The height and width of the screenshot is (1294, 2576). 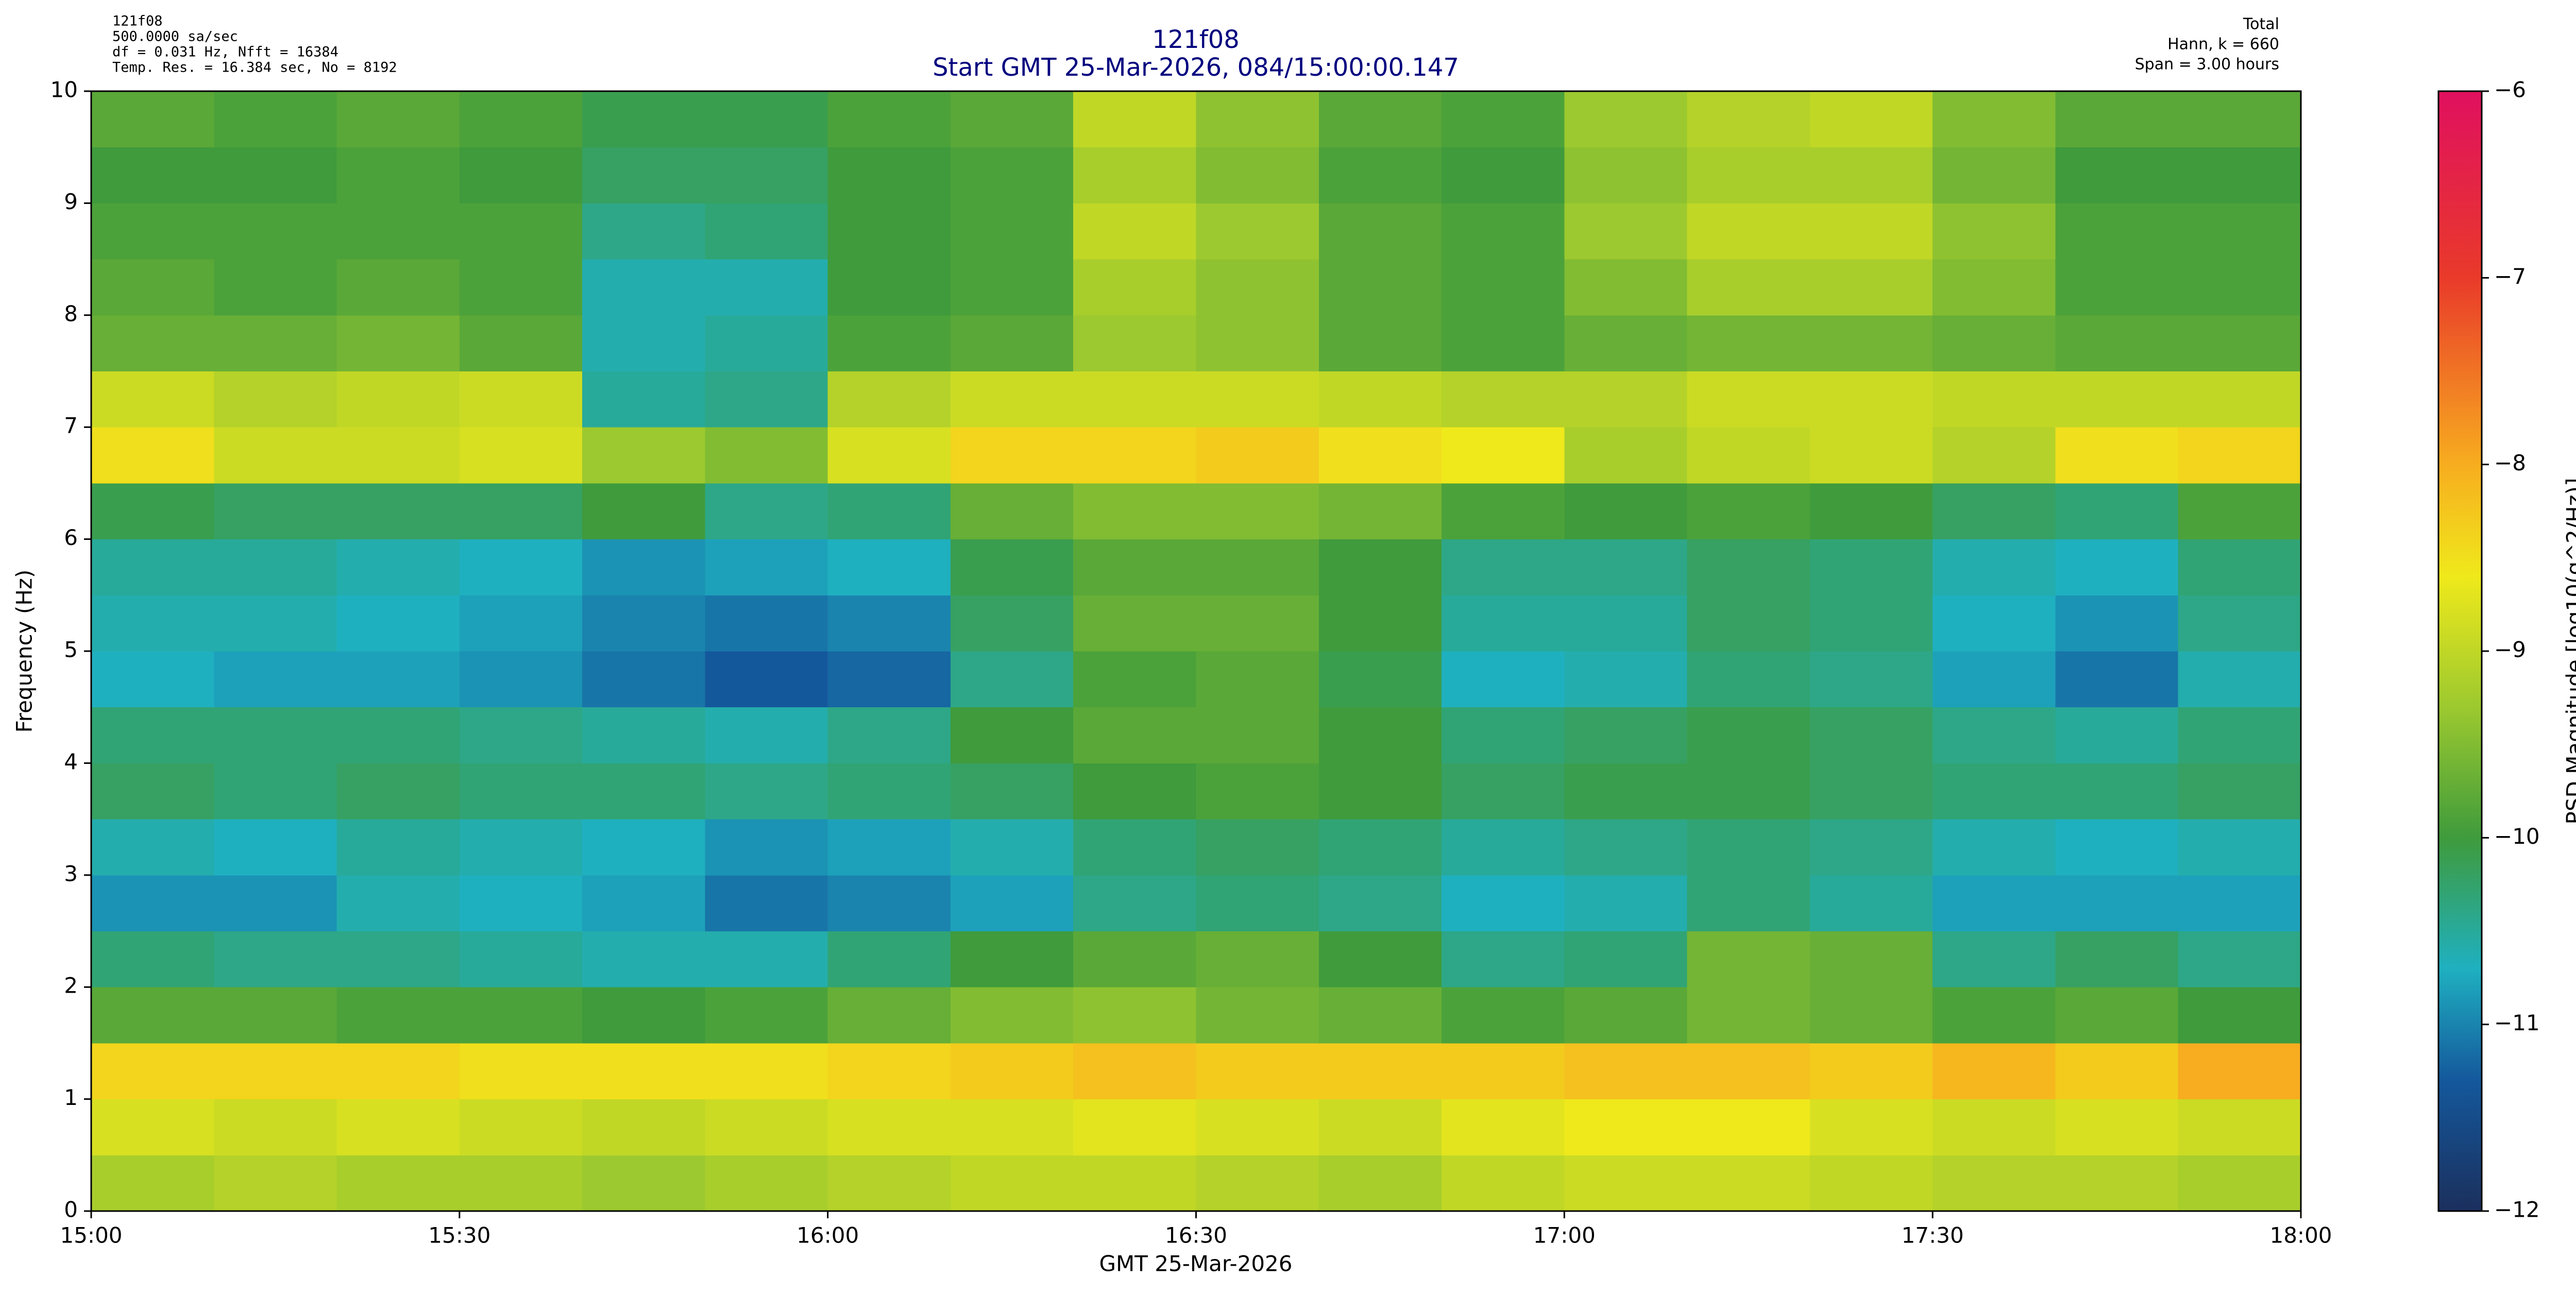 I want to click on info-right: Total, so click(x=2261, y=24).